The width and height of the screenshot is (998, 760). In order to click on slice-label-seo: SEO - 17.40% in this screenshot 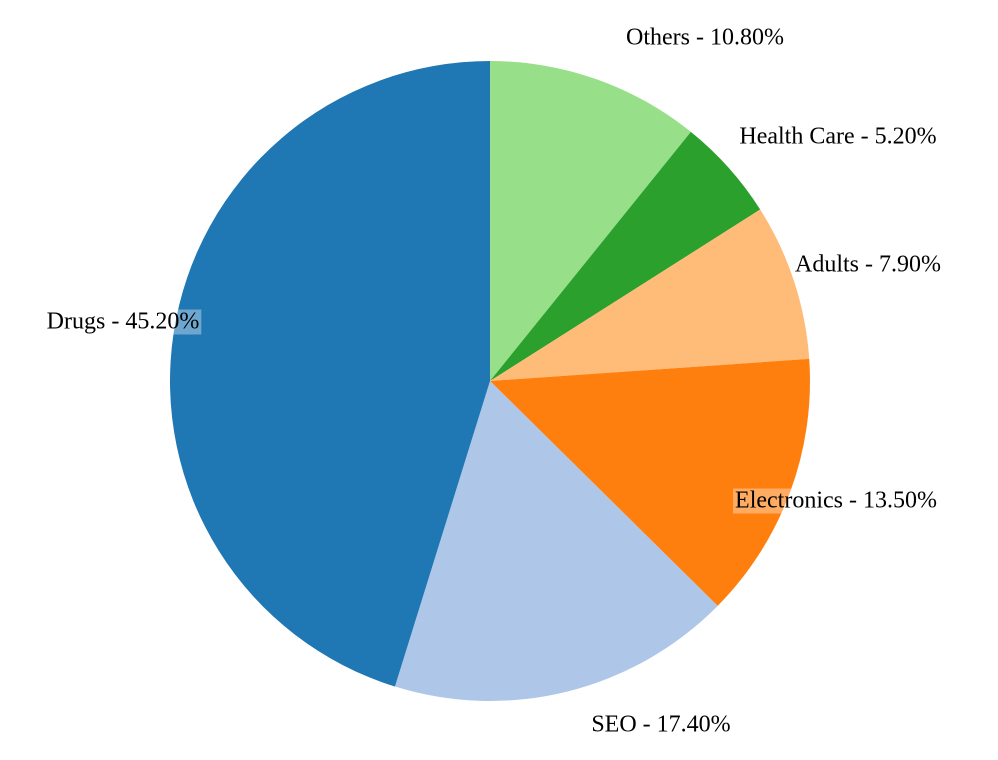, I will do `click(660, 725)`.